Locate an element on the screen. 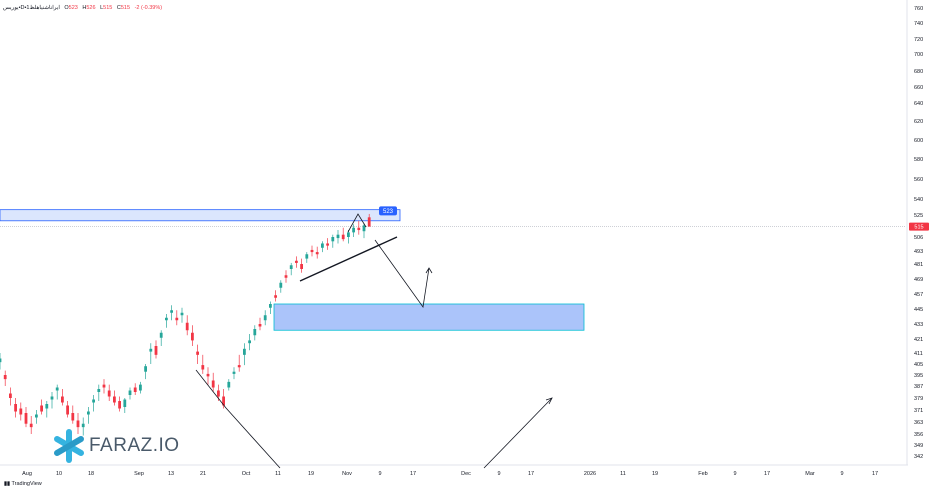 Image resolution: width=936 pixels, height=492 pixels. low-value: 515 is located at coordinates (108, 8).